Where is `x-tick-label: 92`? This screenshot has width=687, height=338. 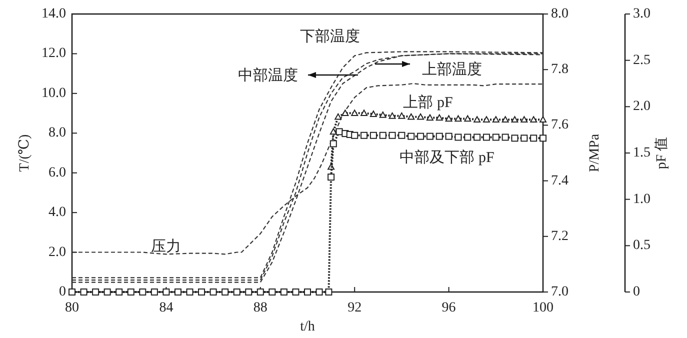
x-tick-label: 92 is located at coordinates (355, 308).